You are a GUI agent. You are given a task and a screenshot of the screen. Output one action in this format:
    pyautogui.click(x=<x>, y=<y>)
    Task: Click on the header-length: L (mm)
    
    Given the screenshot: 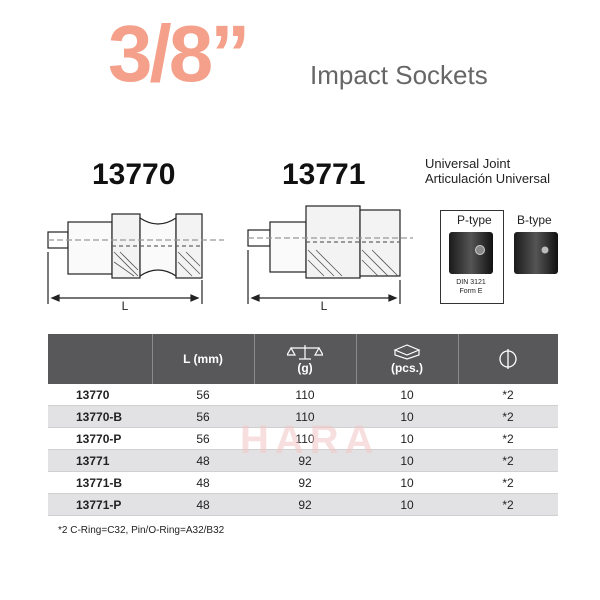 What is the action you would take?
    pyautogui.click(x=203, y=359)
    